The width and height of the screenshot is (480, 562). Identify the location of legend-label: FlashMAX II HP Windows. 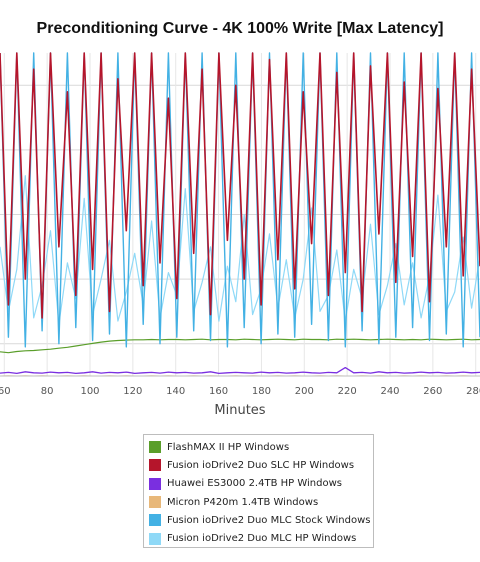
(228, 447).